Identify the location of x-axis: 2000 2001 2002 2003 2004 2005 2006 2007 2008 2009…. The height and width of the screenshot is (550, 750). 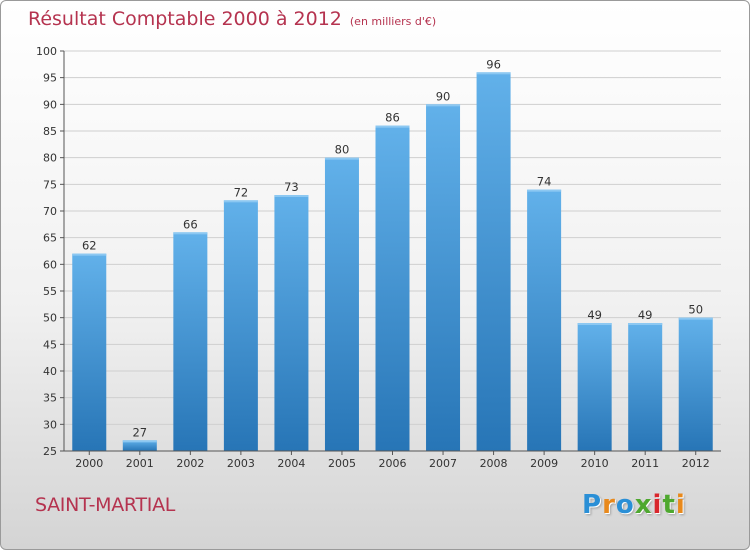
(392, 460).